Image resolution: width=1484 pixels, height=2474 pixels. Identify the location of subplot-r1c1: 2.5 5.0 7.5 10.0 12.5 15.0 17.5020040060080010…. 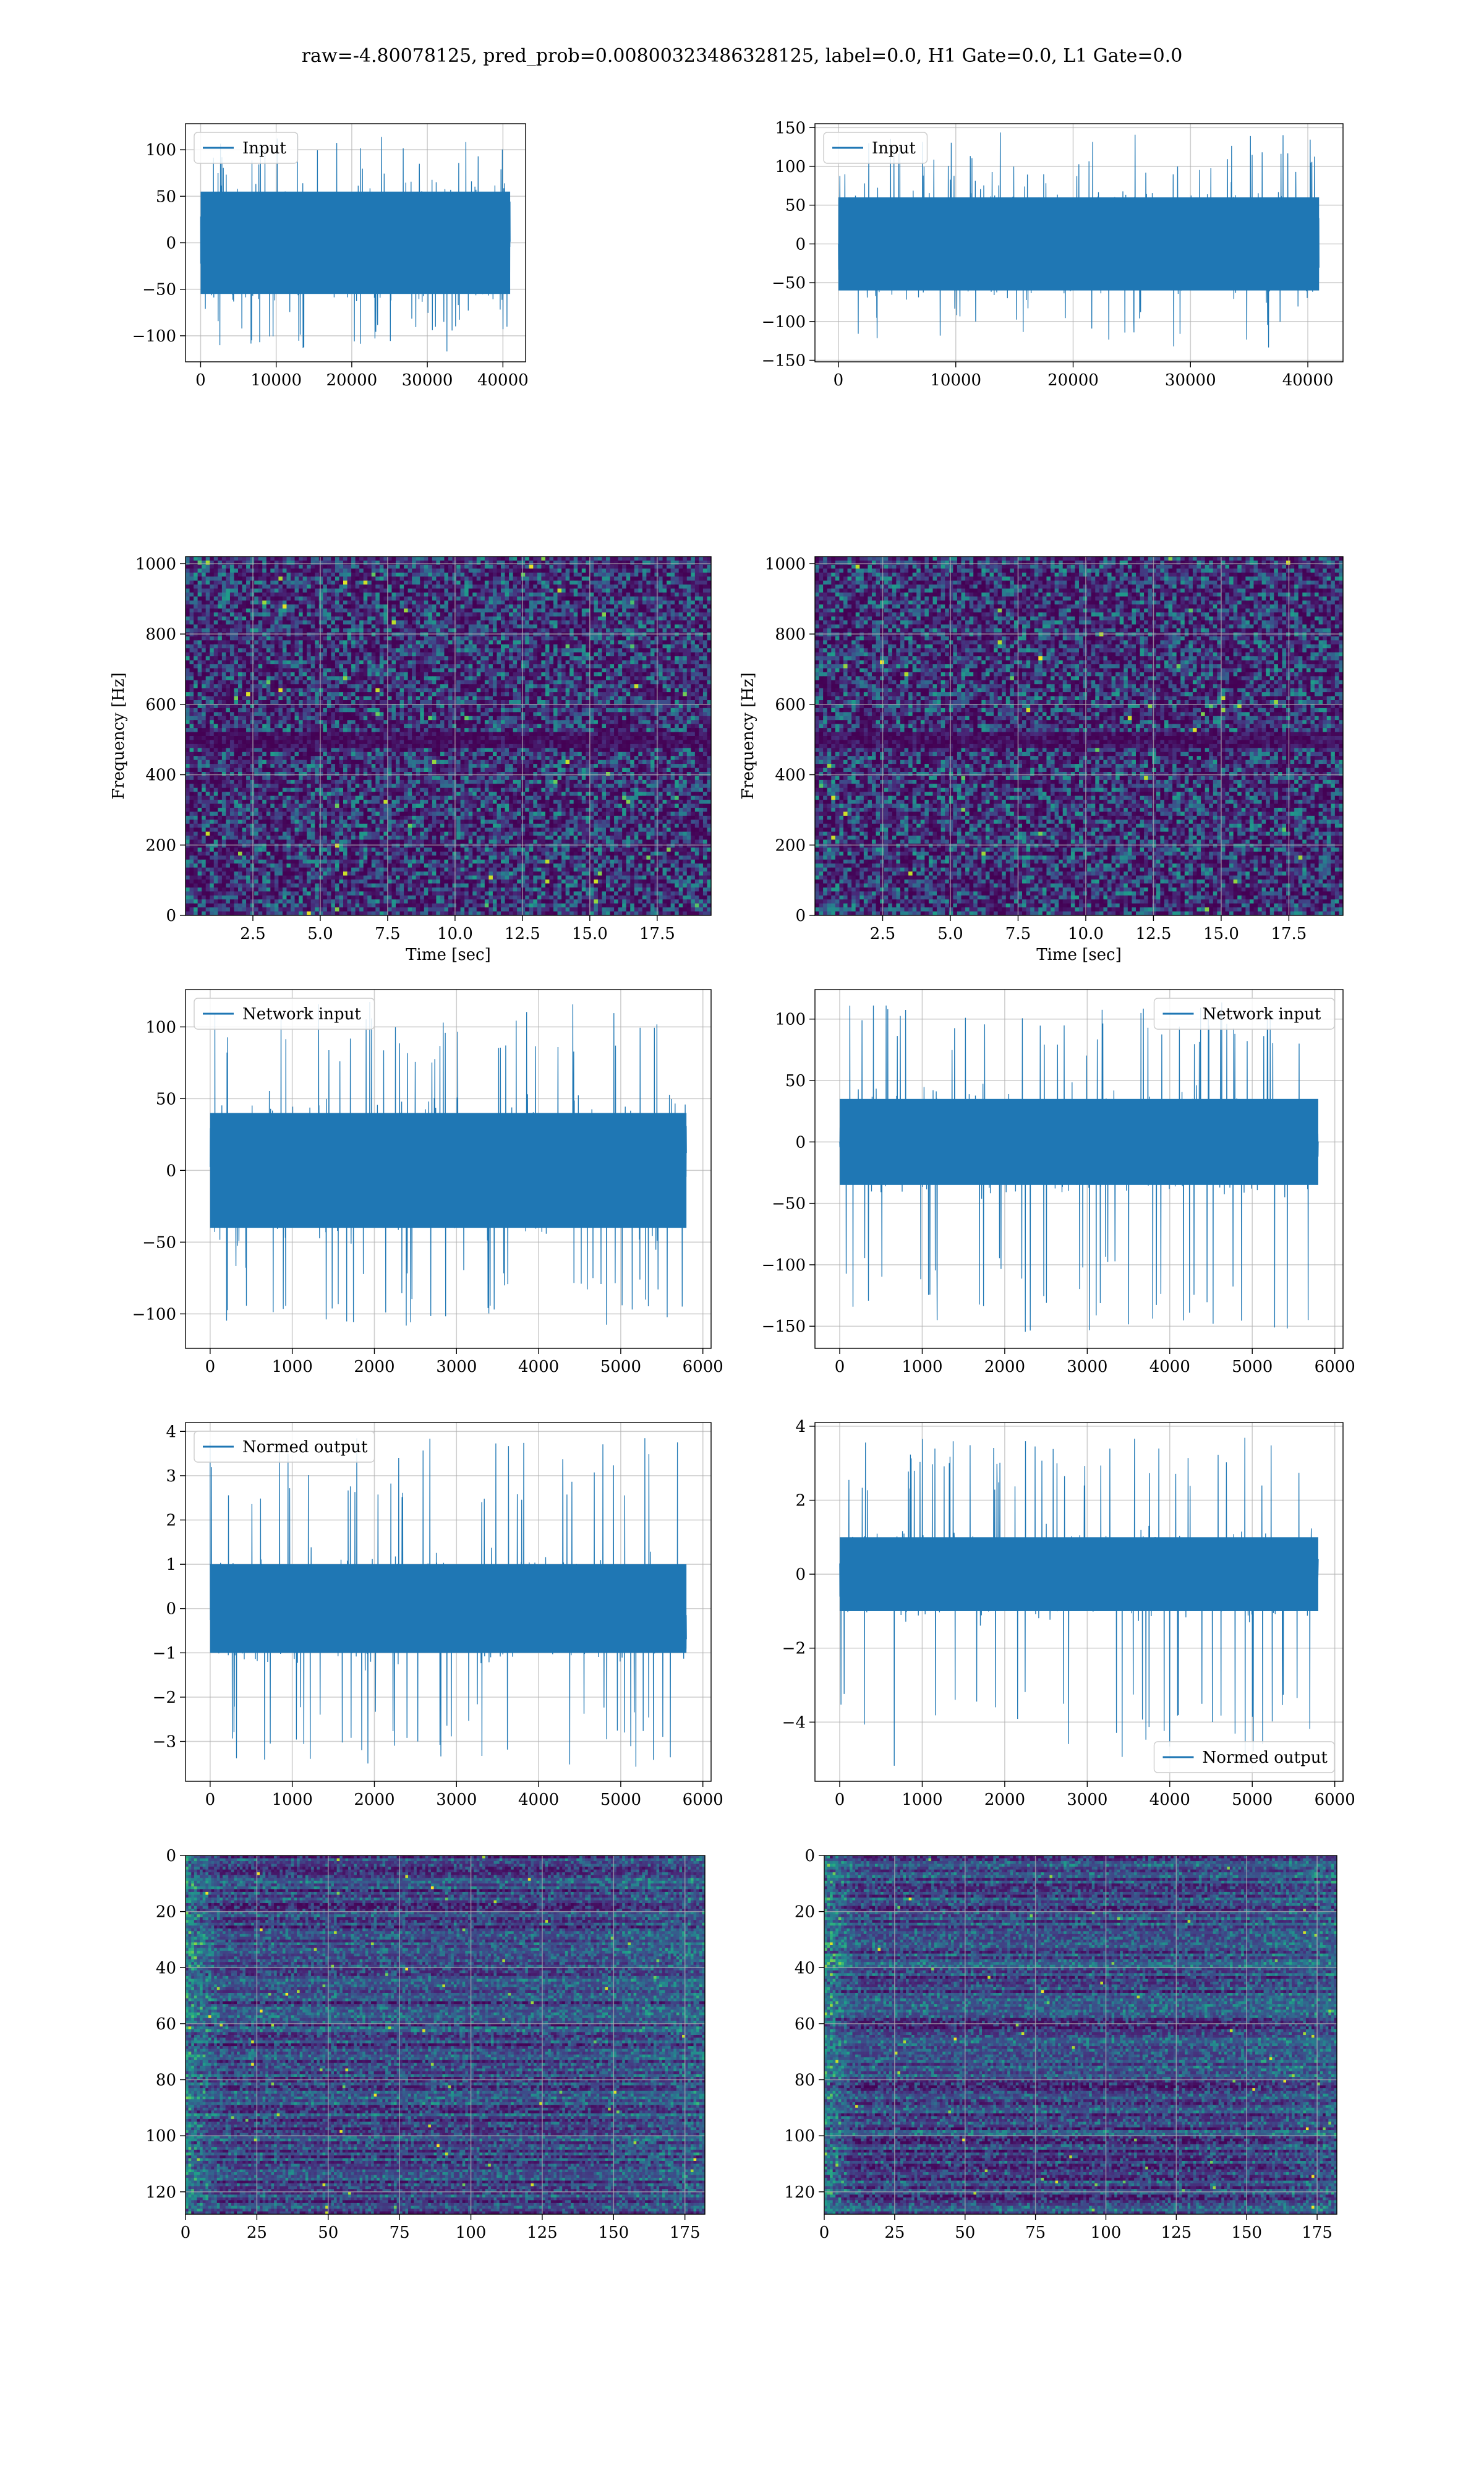
(1041, 759).